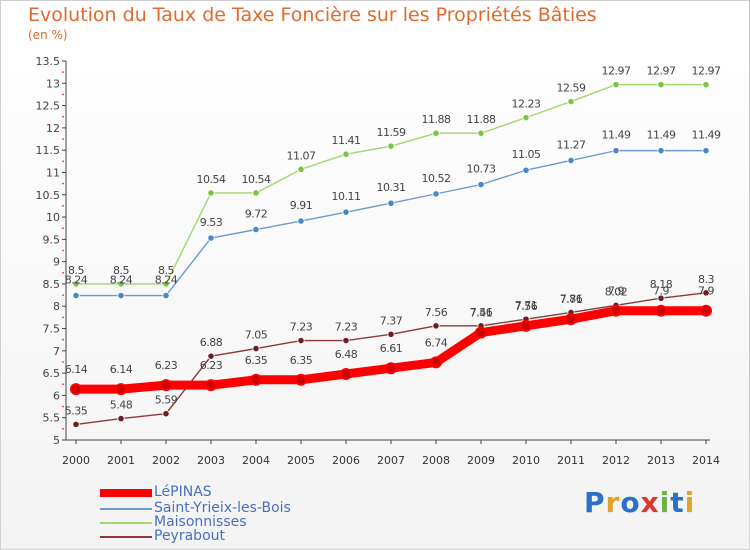 This screenshot has width=750, height=550. Describe the element at coordinates (56, 262) in the screenshot. I see `y-tick-label: 9` at that location.